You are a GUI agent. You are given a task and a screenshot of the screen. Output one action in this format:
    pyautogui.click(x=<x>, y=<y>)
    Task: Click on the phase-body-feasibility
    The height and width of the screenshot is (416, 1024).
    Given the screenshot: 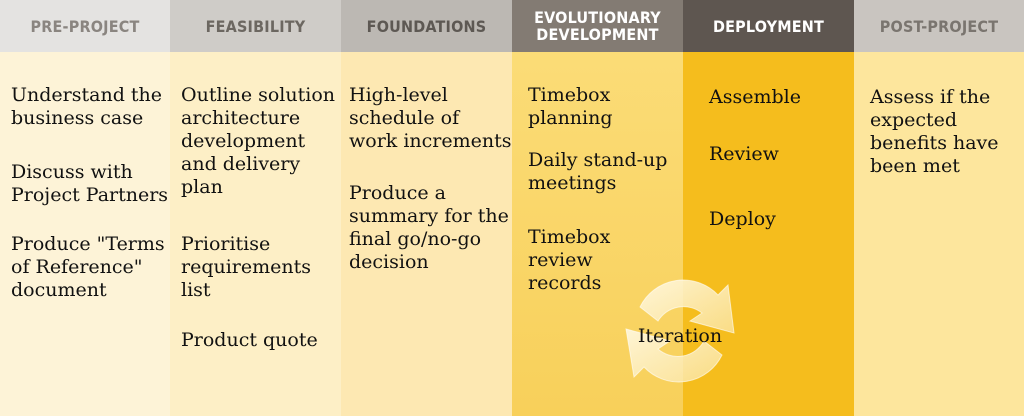 What is the action you would take?
    pyautogui.click(x=255, y=234)
    